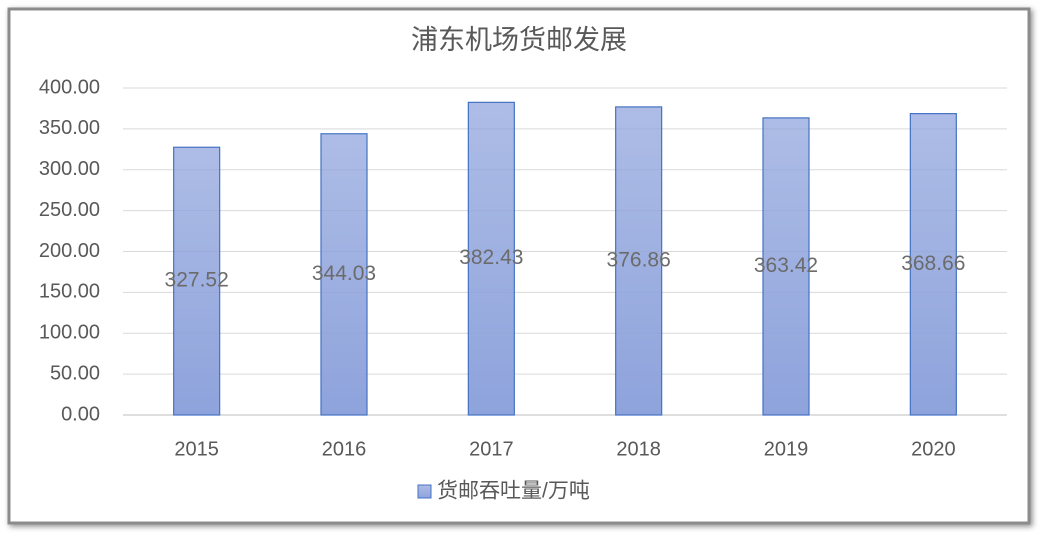 This screenshot has height=533, width=1039. Describe the element at coordinates (75, 373) in the screenshot. I see `y-tick-label: 50.00` at that location.